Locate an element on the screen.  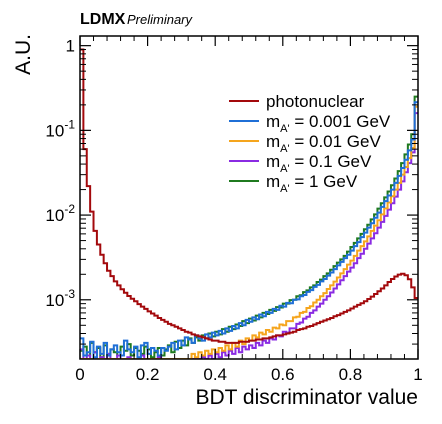
y-tick-label: 10⁻² is located at coordinates (60, 213).